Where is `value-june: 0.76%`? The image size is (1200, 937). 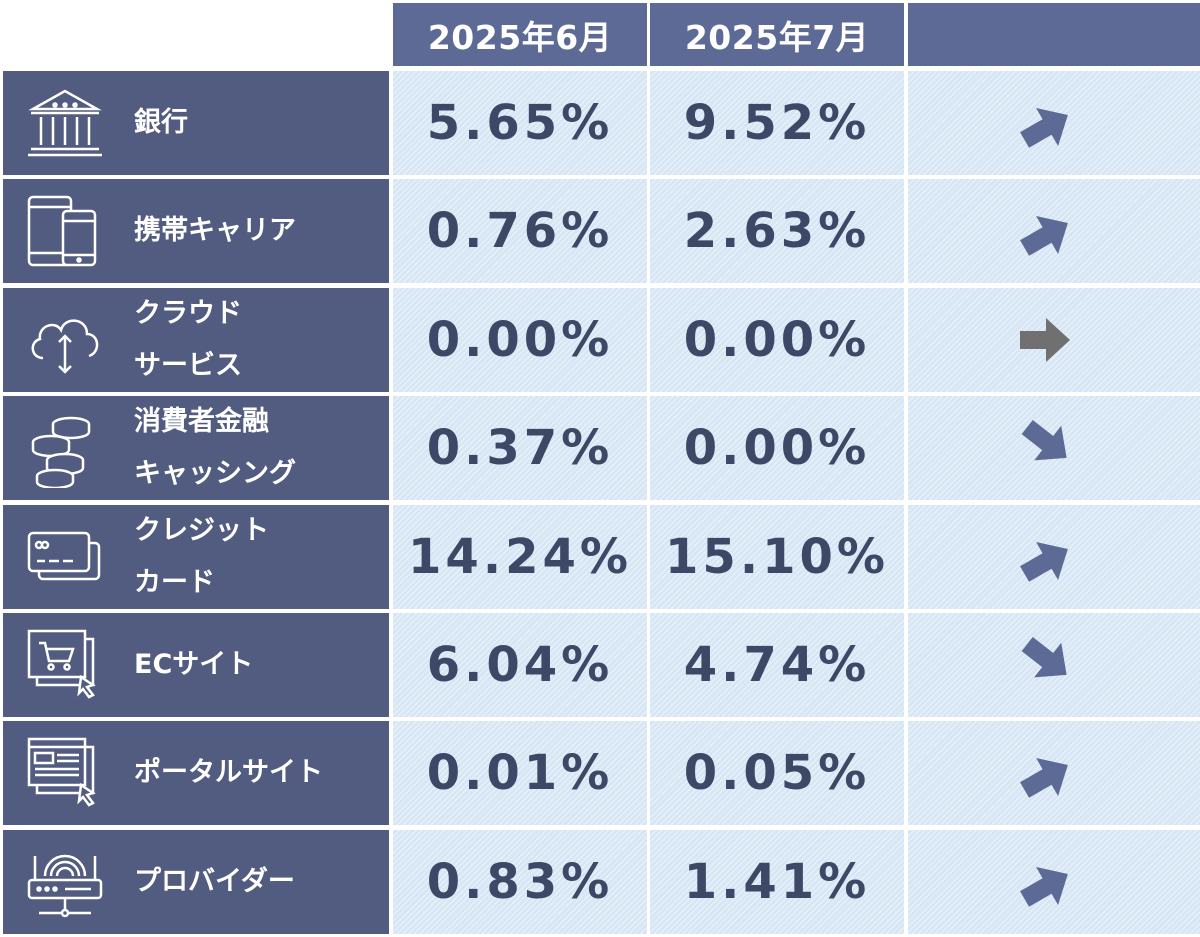
value-june: 0.76% is located at coordinates (520, 231).